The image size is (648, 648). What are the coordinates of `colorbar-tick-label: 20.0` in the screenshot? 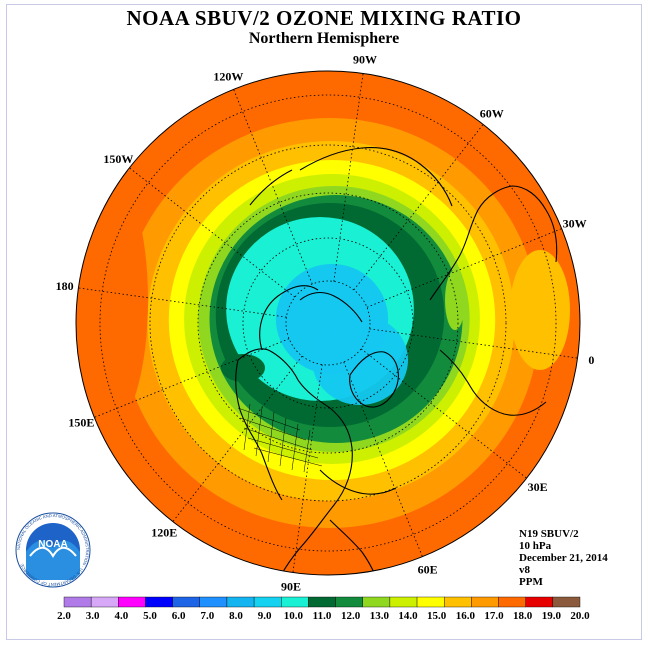 It's located at (580, 616).